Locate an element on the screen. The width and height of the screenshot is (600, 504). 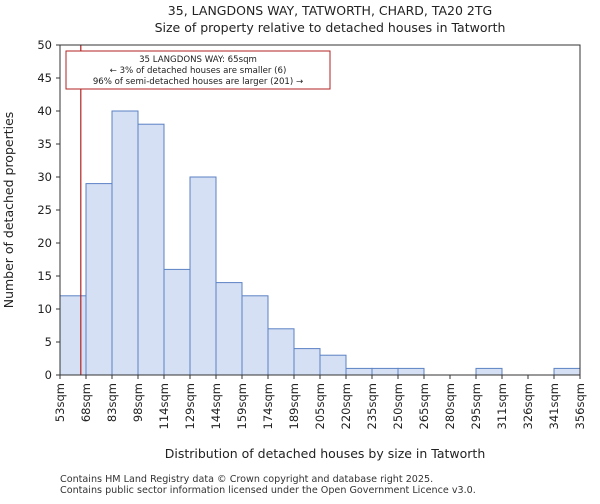
x-tick-label-53sqm: 53sqm is located at coordinates (60, 402).